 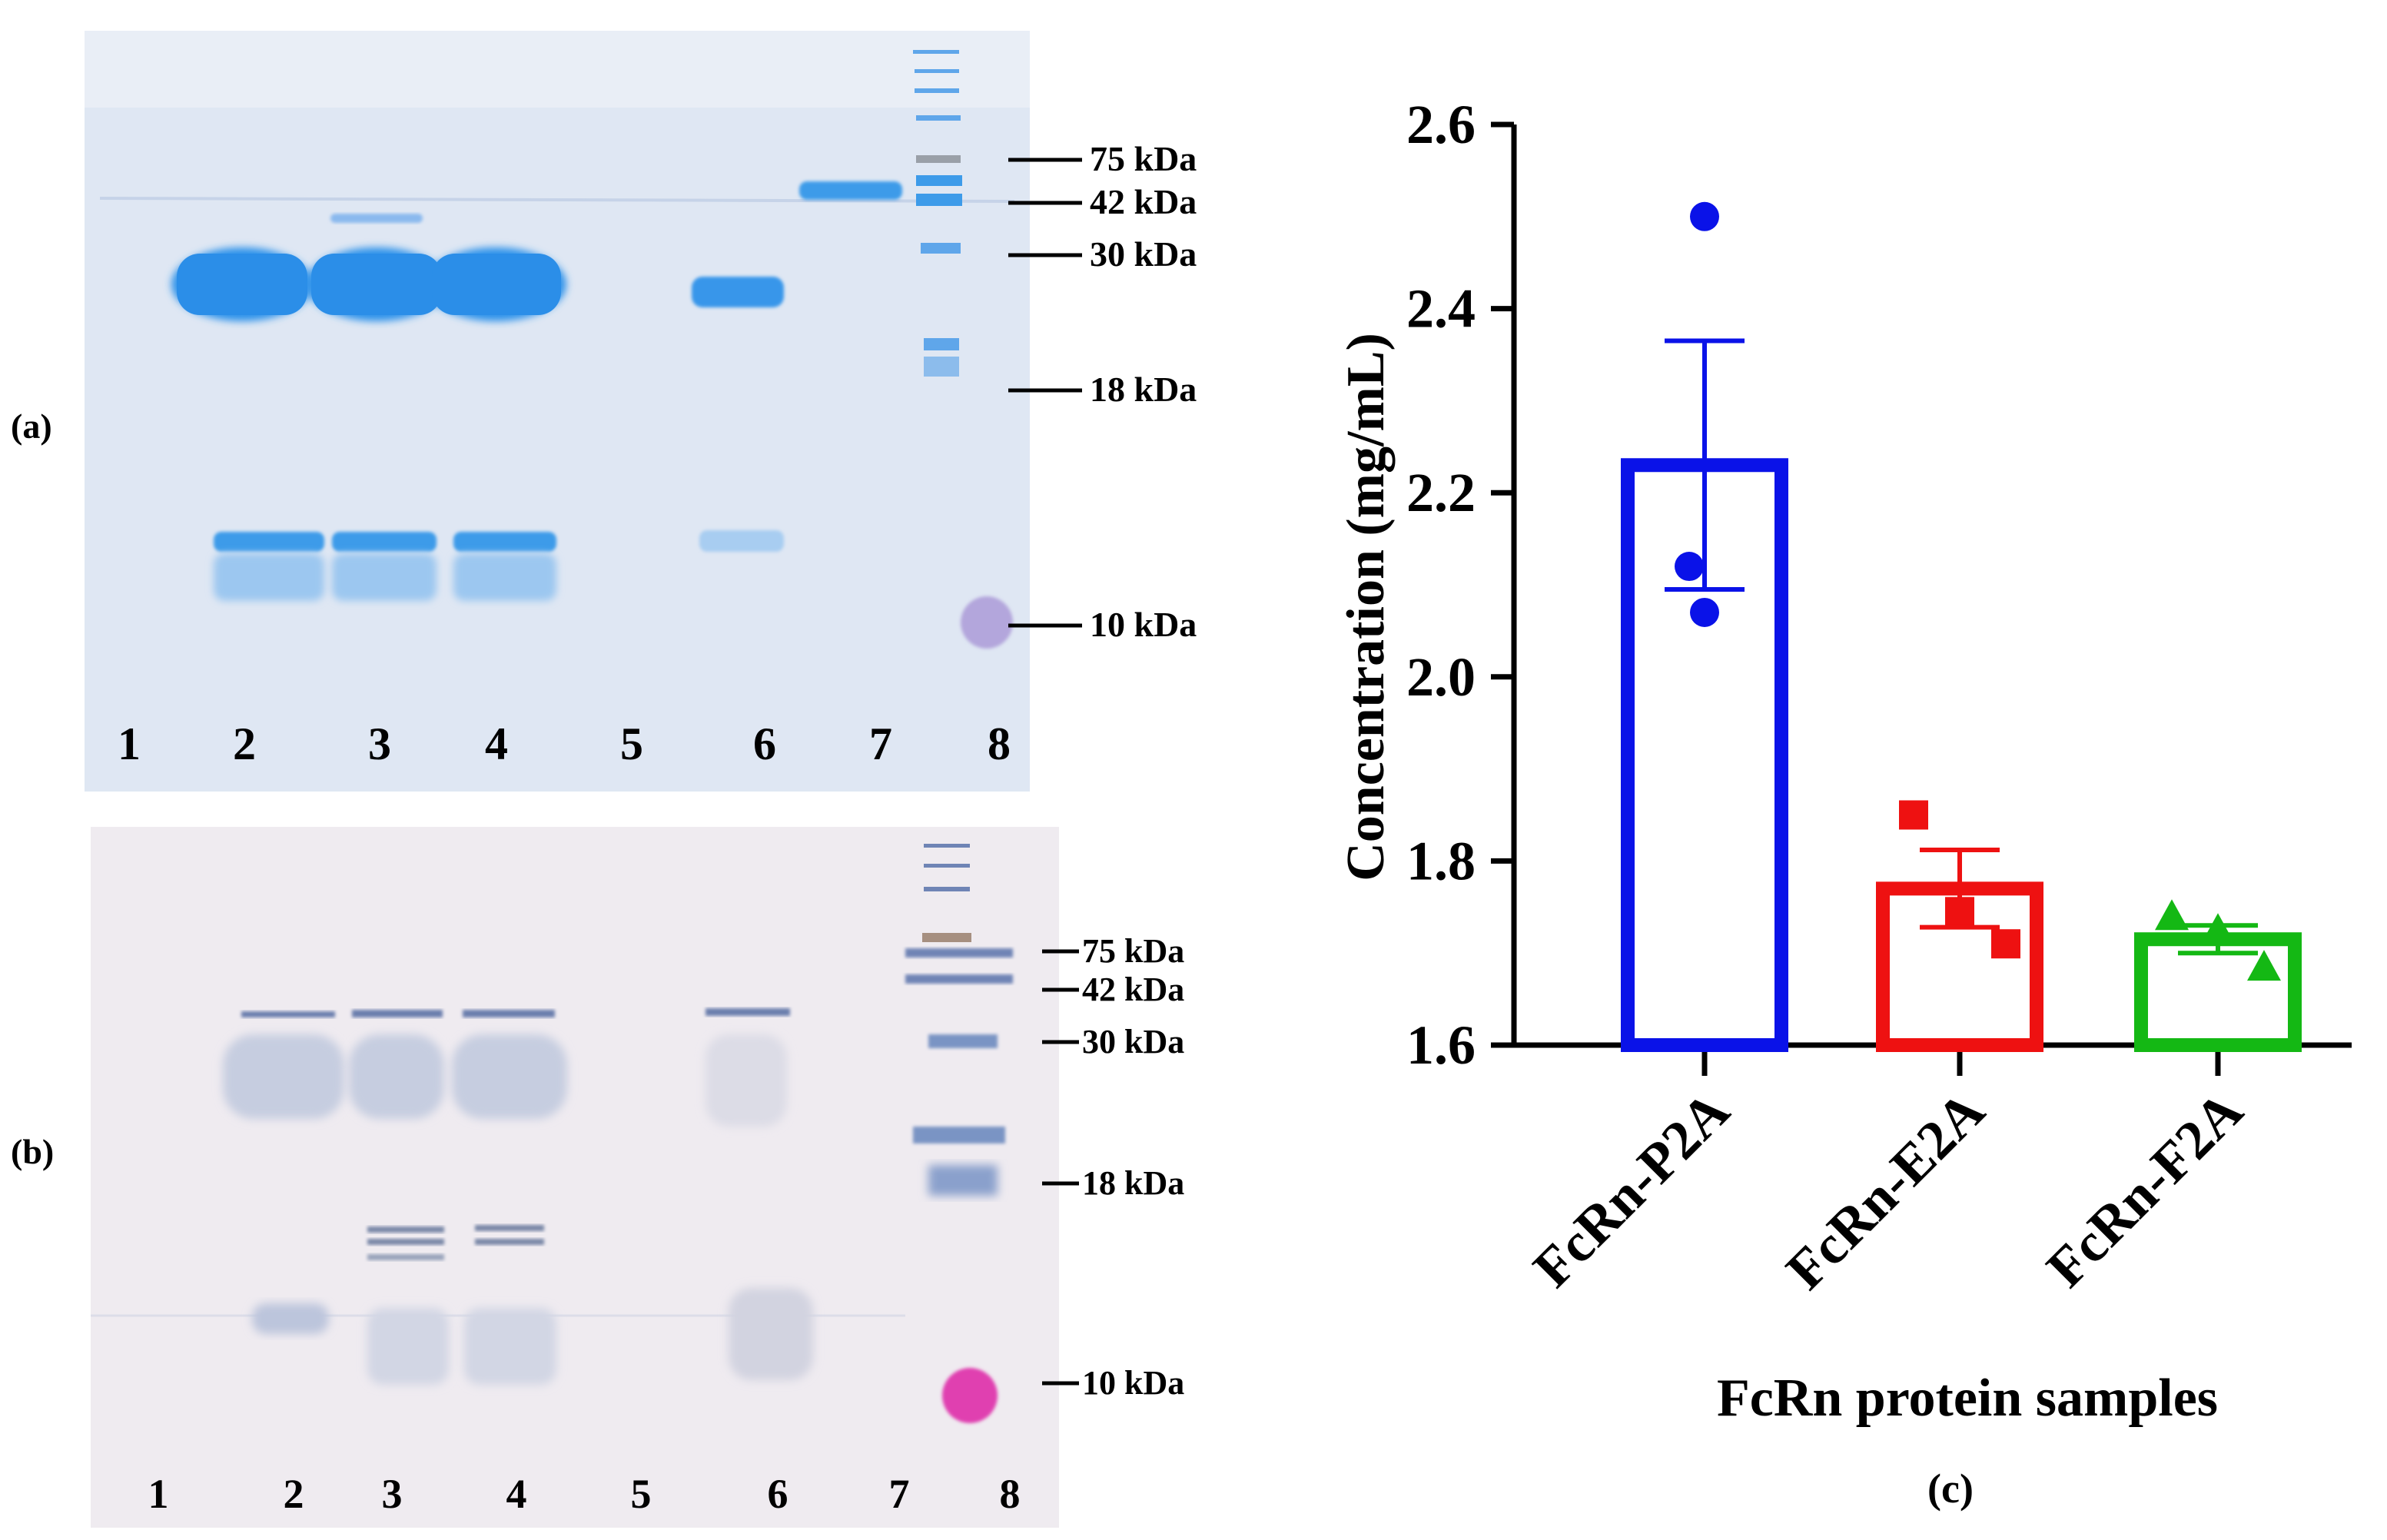 What do you see at coordinates (641, 1494) in the screenshot?
I see `gel-b-lane-label: 5` at bounding box center [641, 1494].